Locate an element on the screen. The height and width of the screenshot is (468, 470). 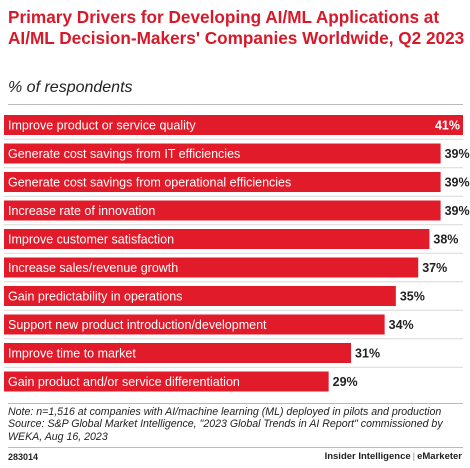
bar-value-label: 31% is located at coordinates (367, 354).